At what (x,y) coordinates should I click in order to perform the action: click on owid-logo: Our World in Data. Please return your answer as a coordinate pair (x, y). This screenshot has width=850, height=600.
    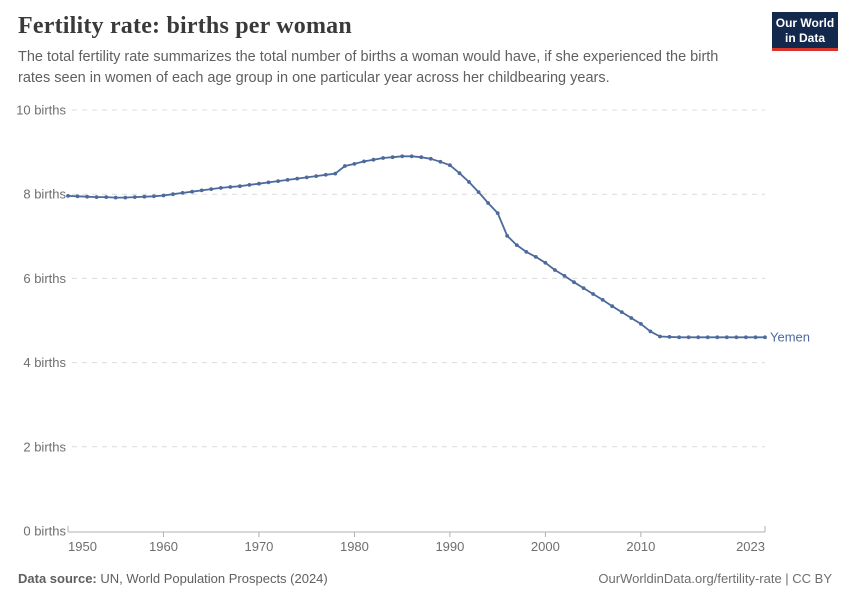
    Looking at the image, I should click on (805, 31).